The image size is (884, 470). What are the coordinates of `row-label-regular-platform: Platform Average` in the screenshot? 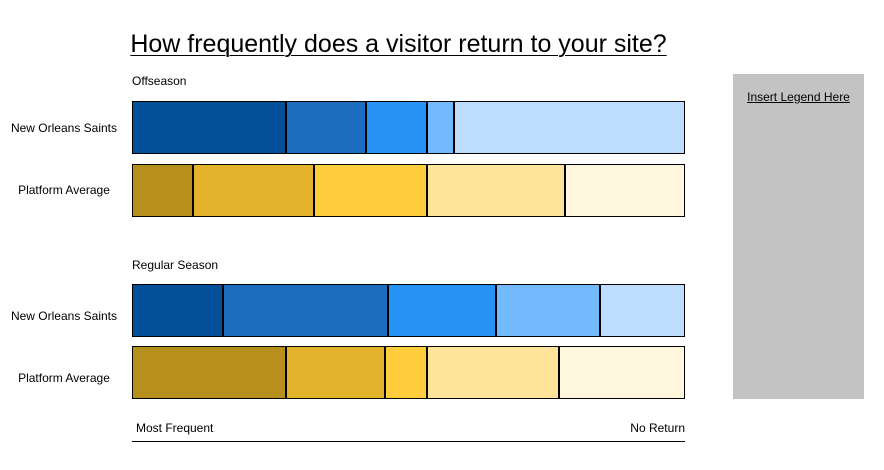 It's located at (64, 378).